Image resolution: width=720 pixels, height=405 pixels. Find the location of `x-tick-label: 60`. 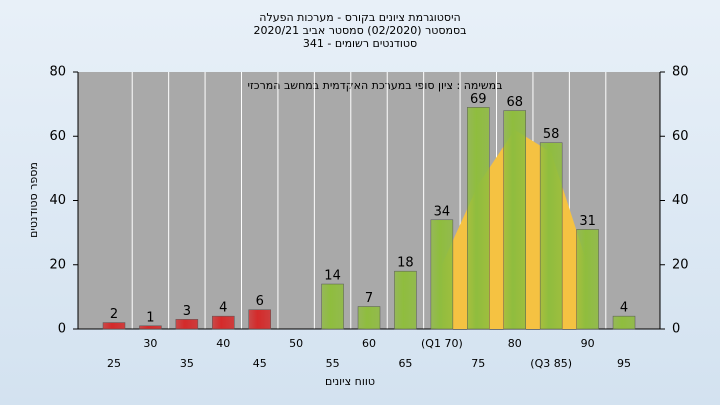

x-tick-label: 60 is located at coordinates (369, 343).